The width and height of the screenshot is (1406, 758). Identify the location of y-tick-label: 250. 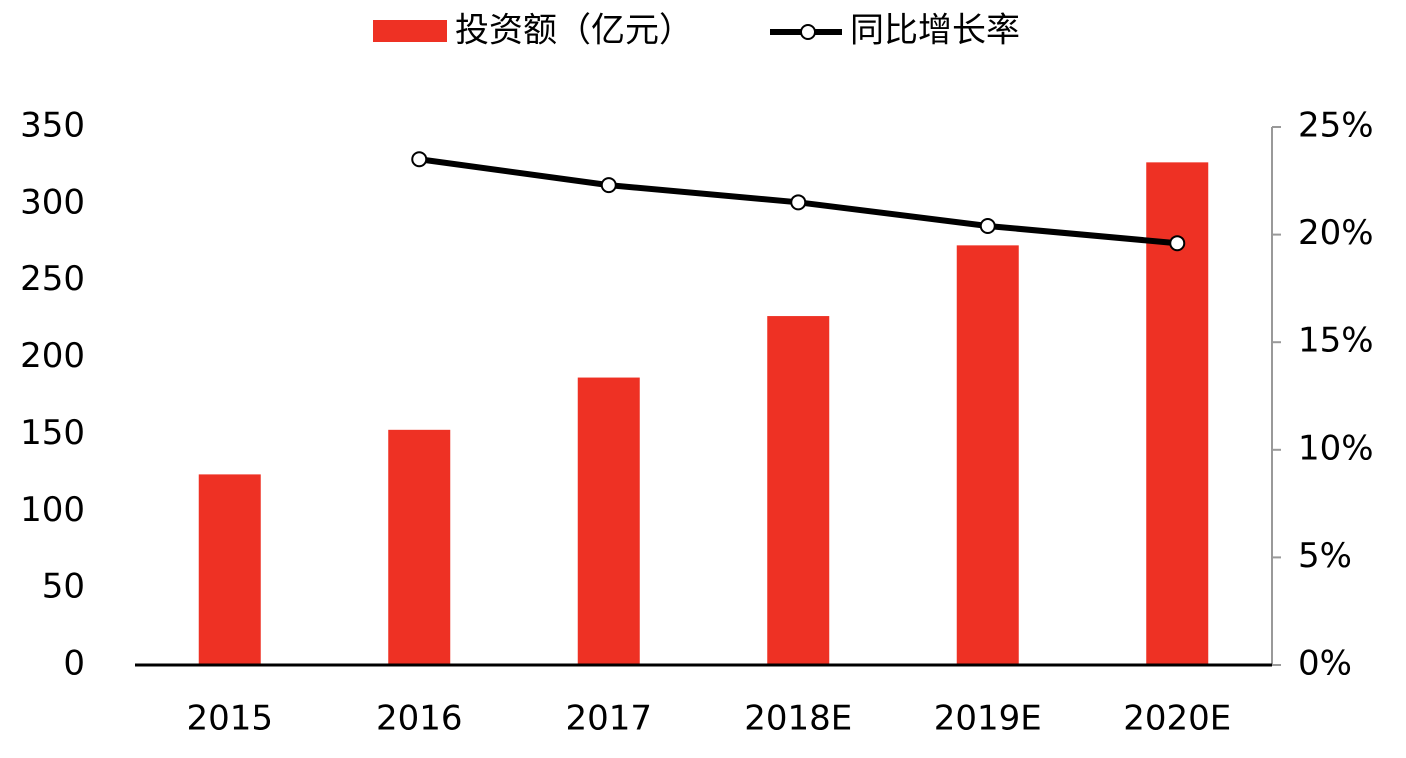
(52, 279).